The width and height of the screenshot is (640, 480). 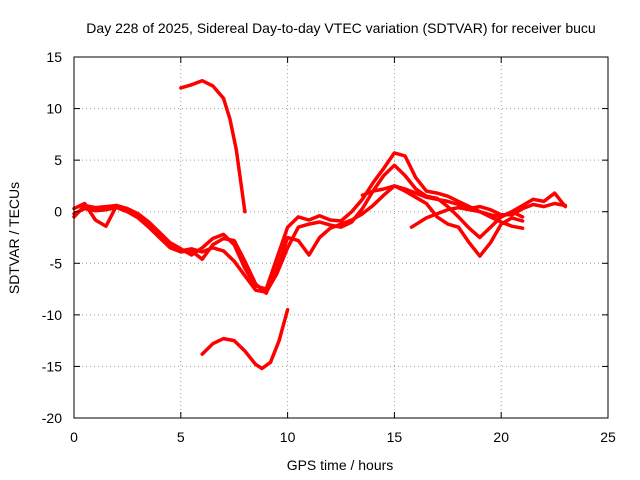 I want to click on y-tick-label: -15, so click(x=52, y=366).